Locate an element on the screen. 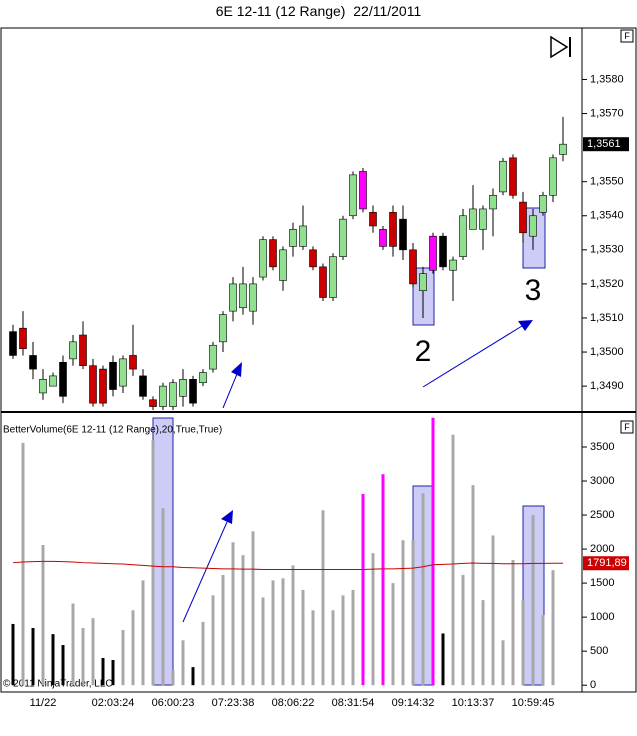 This screenshot has height=736, width=637. y-tick-label: 1,3510 is located at coordinates (607, 318).